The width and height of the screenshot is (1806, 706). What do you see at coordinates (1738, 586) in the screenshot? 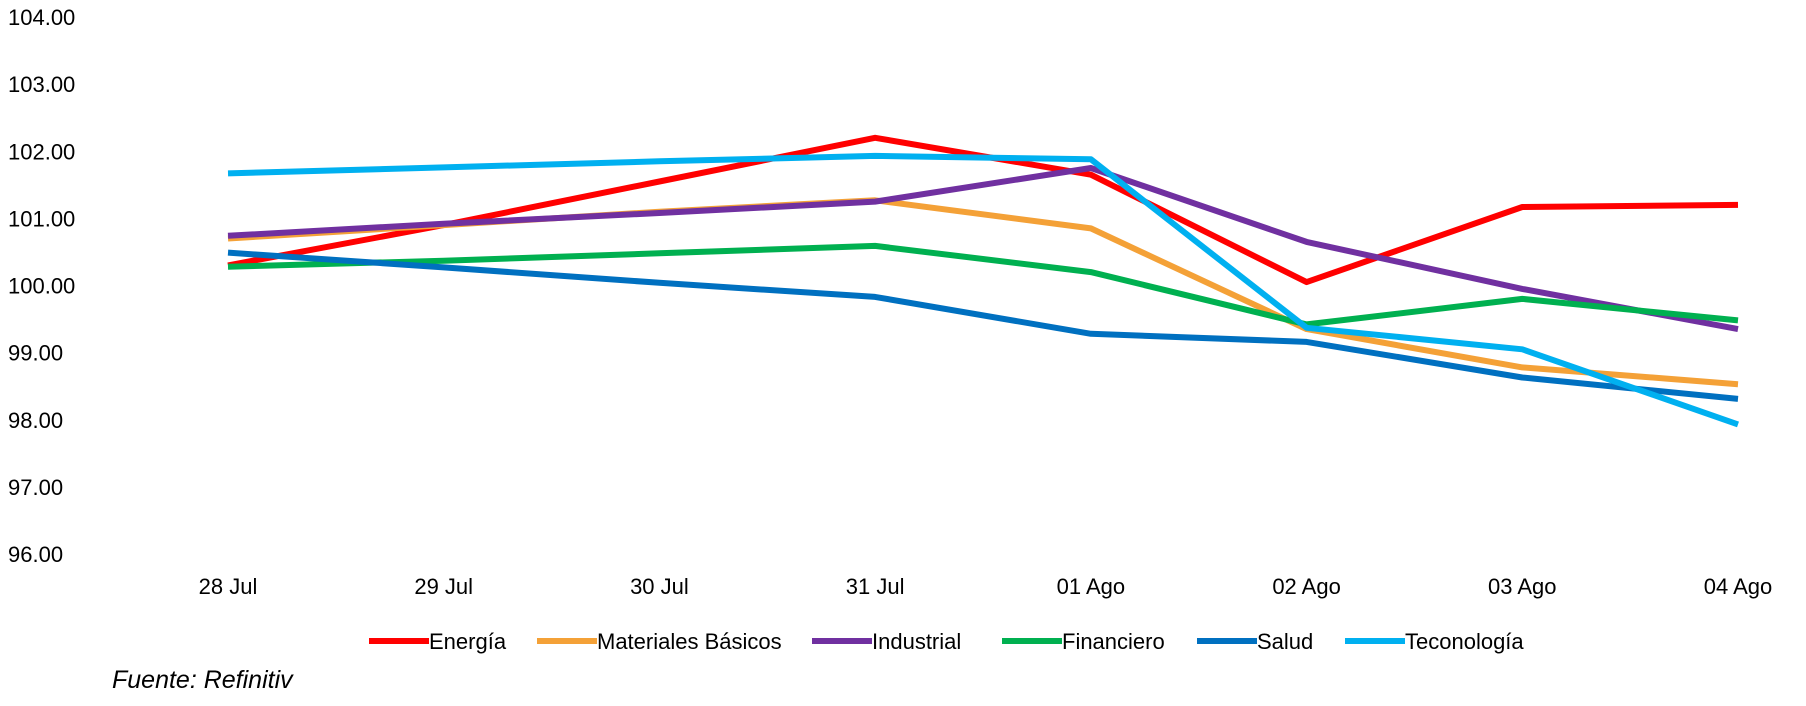
I see `x-tick-label: 04 Ago` at bounding box center [1738, 586].